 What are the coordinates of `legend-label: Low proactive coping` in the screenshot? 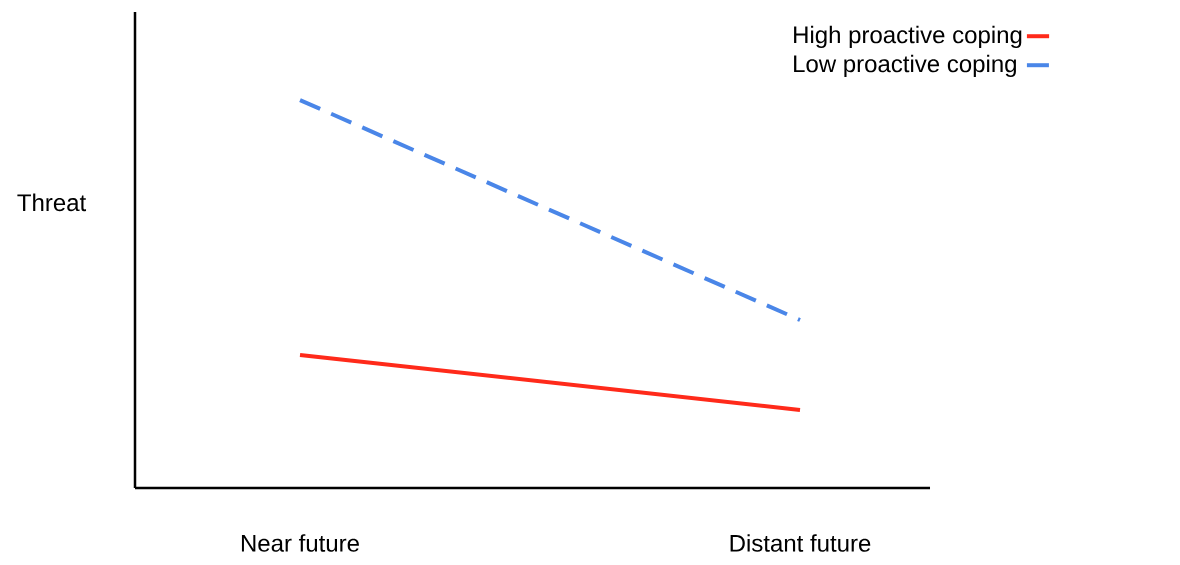 It's located at (905, 66).